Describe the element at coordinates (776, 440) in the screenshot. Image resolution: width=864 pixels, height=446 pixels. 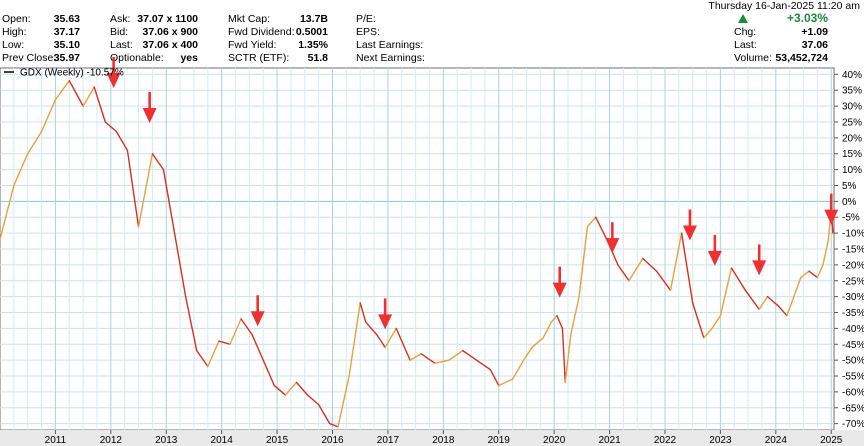
I see `x-tick-label: 2024` at that location.